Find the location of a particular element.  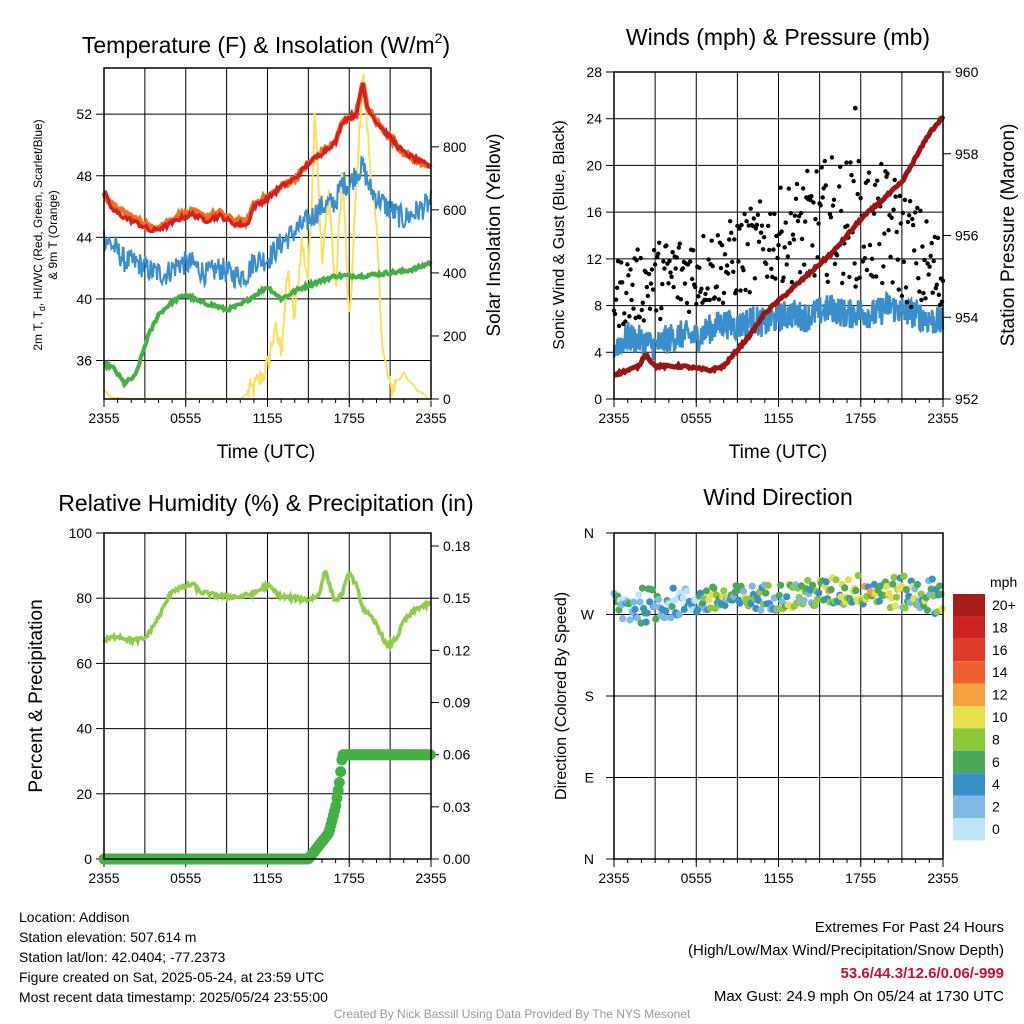

dewpoint-line is located at coordinates (268, 324).